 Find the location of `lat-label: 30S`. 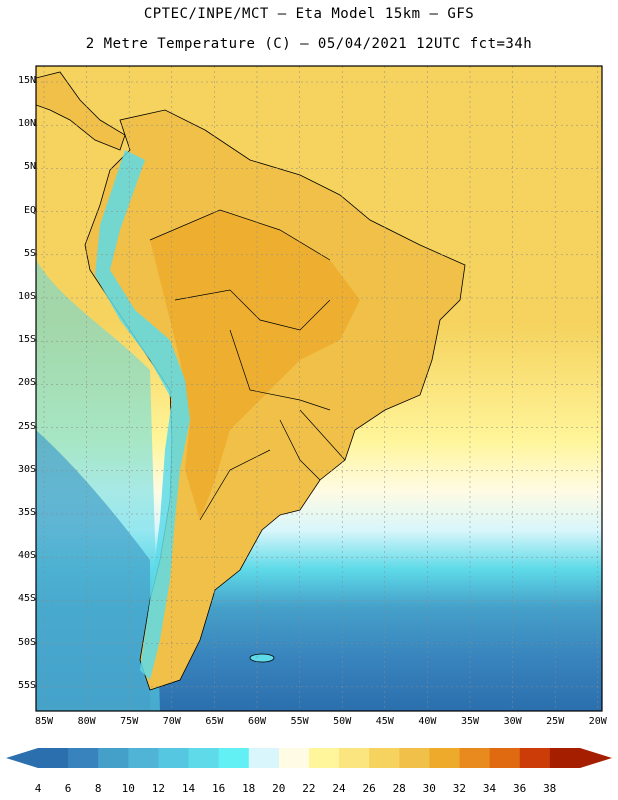

lat-label: 30S is located at coordinates (26, 469).